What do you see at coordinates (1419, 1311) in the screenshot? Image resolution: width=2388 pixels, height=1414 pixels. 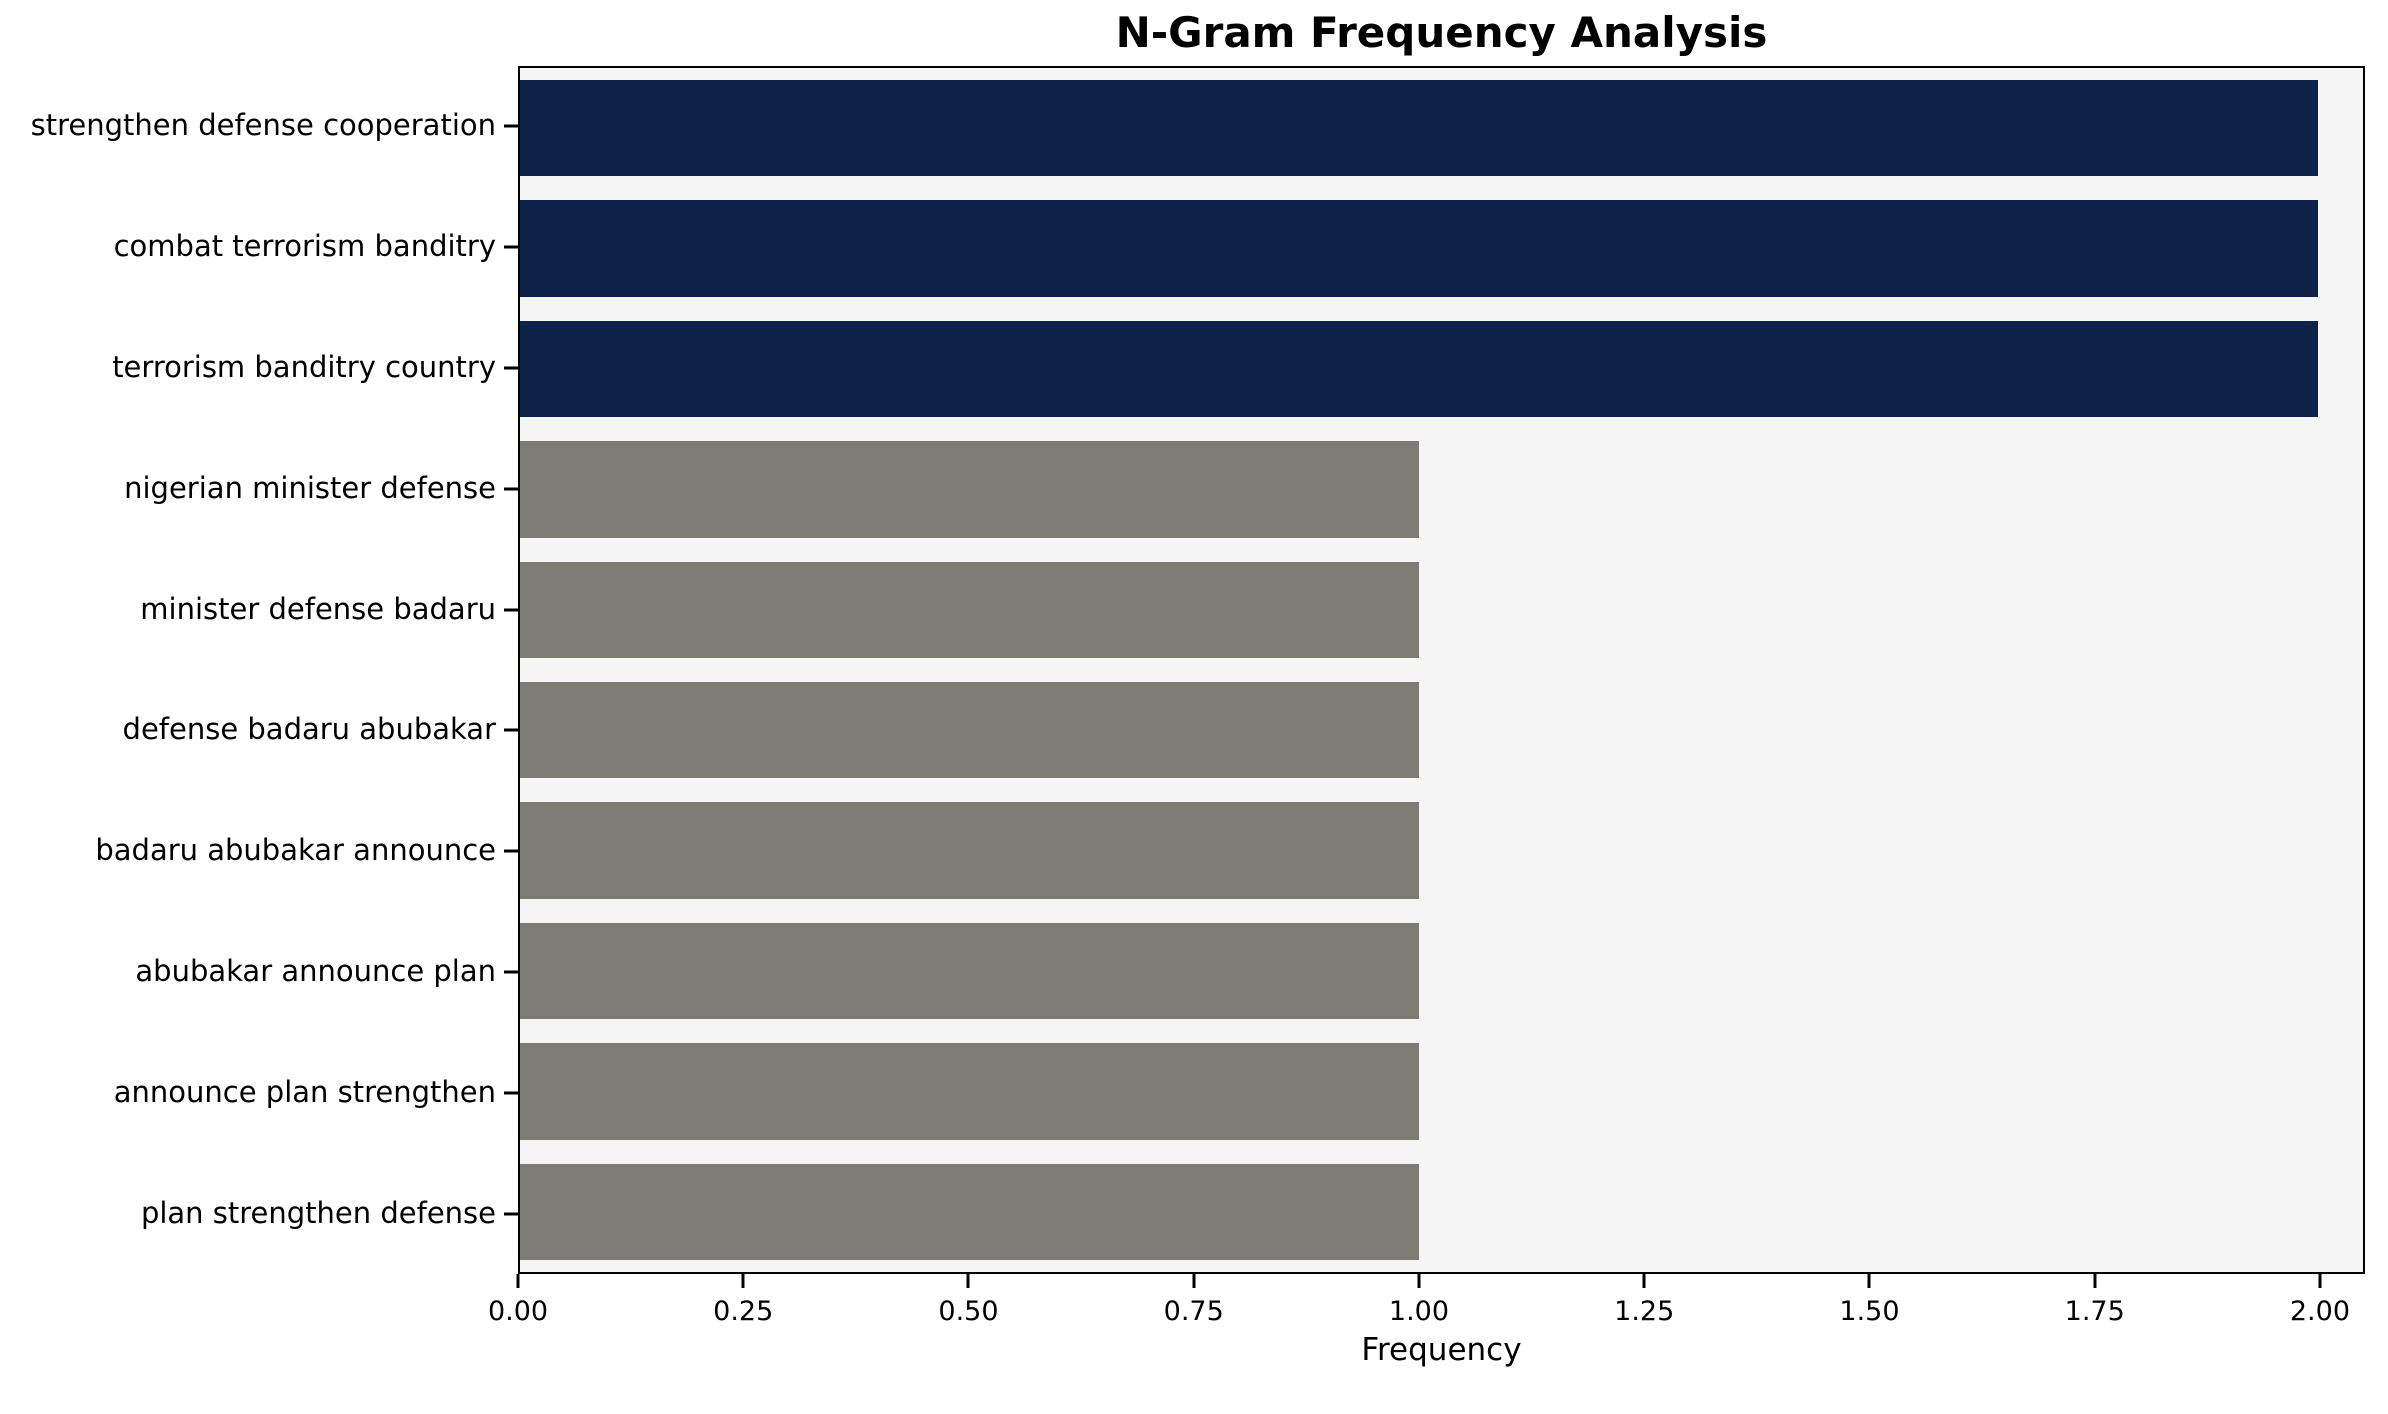 I see `x-tick-label: 1.00` at bounding box center [1419, 1311].